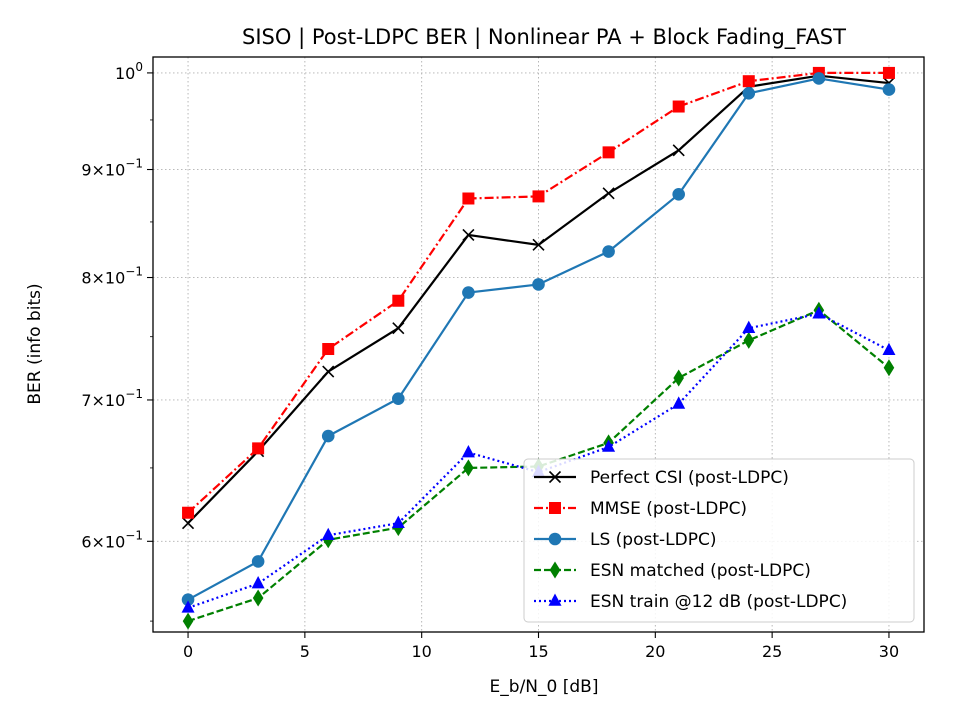  I want to click on legend-label: ESN matched (post-LDPC), so click(700, 571).